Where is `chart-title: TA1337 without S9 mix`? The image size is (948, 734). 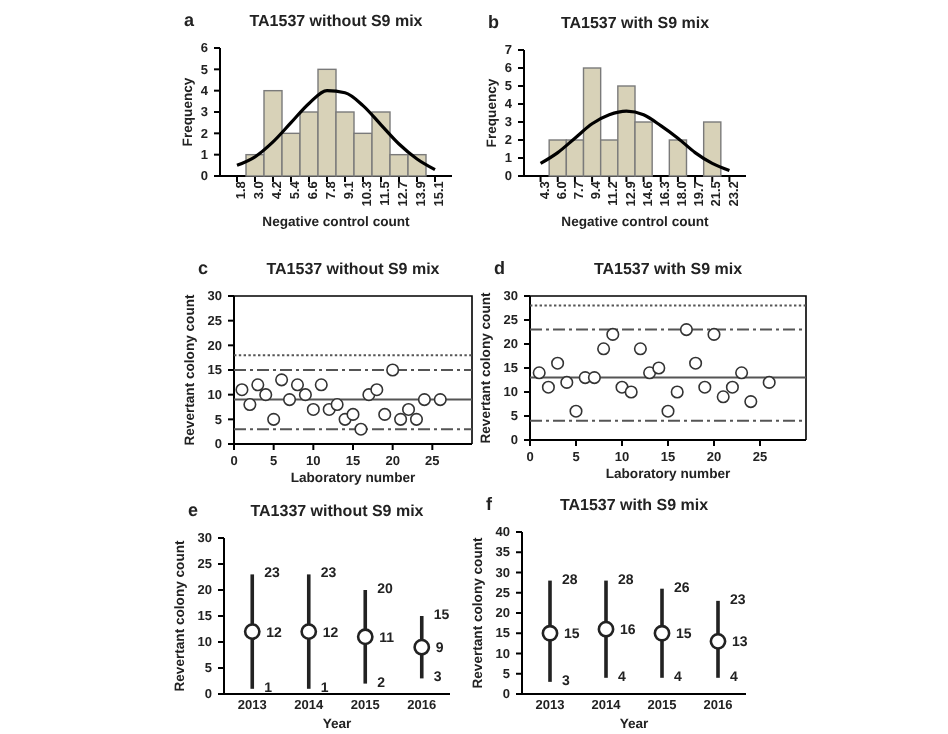 chart-title: TA1337 without S9 mix is located at coordinates (337, 511).